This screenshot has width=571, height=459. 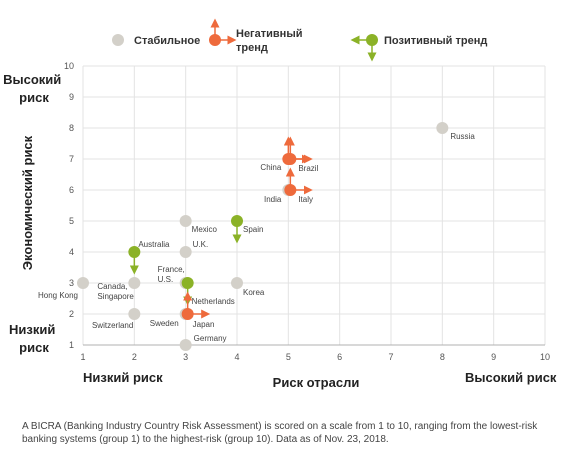 What do you see at coordinates (435, 41) in the screenshot?
I see `legend-positive-label: Позитивный тренд` at bounding box center [435, 41].